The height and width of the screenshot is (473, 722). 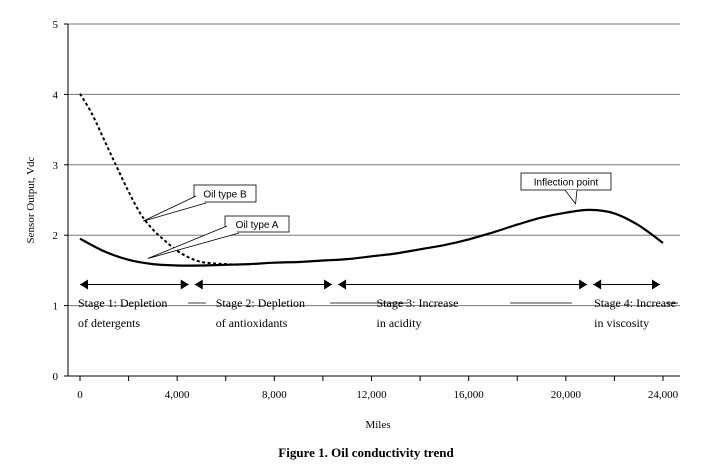 I want to click on stage-label-line2: in viscosity, so click(x=621, y=323).